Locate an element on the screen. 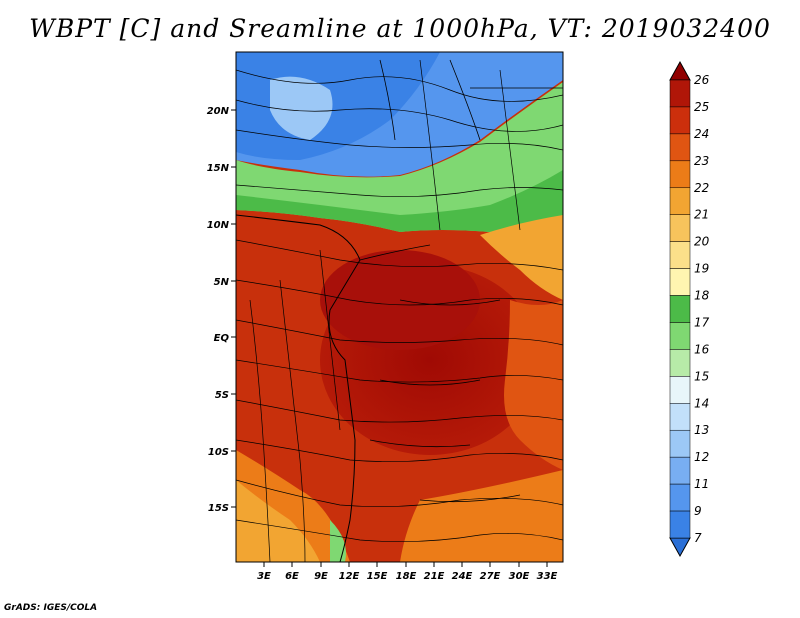 This screenshot has height=618, width=800. colorbar-label: 7 is located at coordinates (698, 538).